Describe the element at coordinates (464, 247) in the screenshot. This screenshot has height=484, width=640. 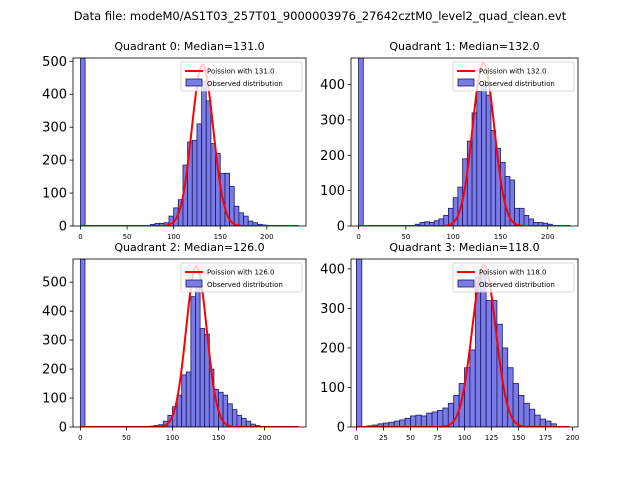
I see `panel-title: Quadrant 3: Median=118.0` at that location.